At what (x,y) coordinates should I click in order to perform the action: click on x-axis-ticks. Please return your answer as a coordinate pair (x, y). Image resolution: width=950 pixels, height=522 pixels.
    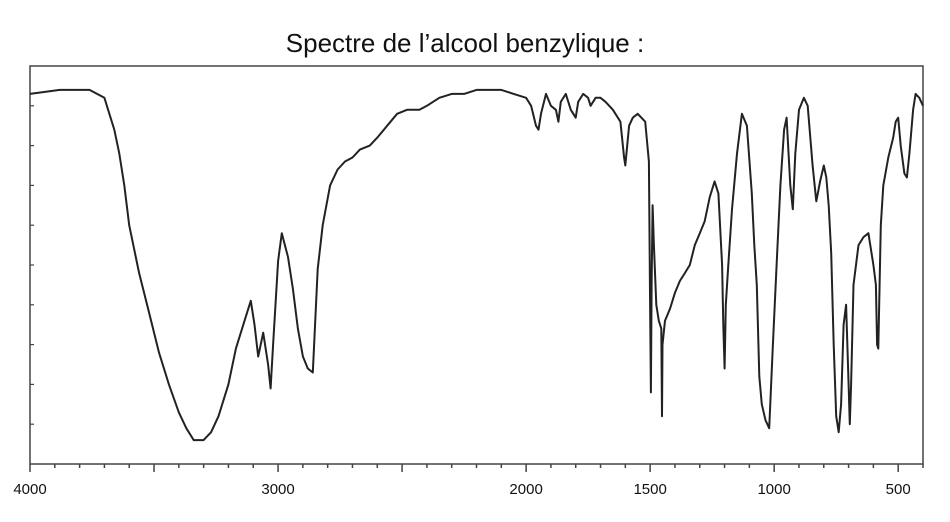
    Looking at the image, I should click on (476, 468).